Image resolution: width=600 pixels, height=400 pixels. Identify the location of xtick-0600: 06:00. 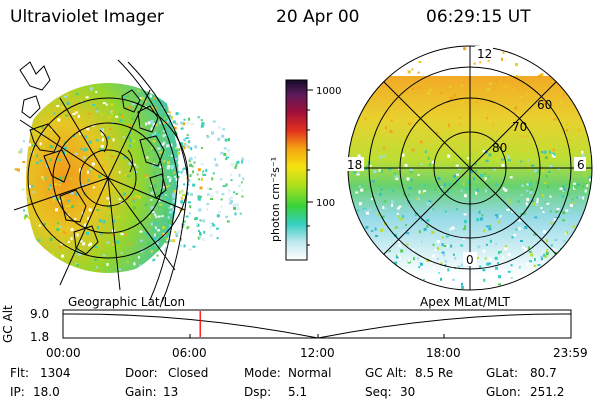
(189, 353).